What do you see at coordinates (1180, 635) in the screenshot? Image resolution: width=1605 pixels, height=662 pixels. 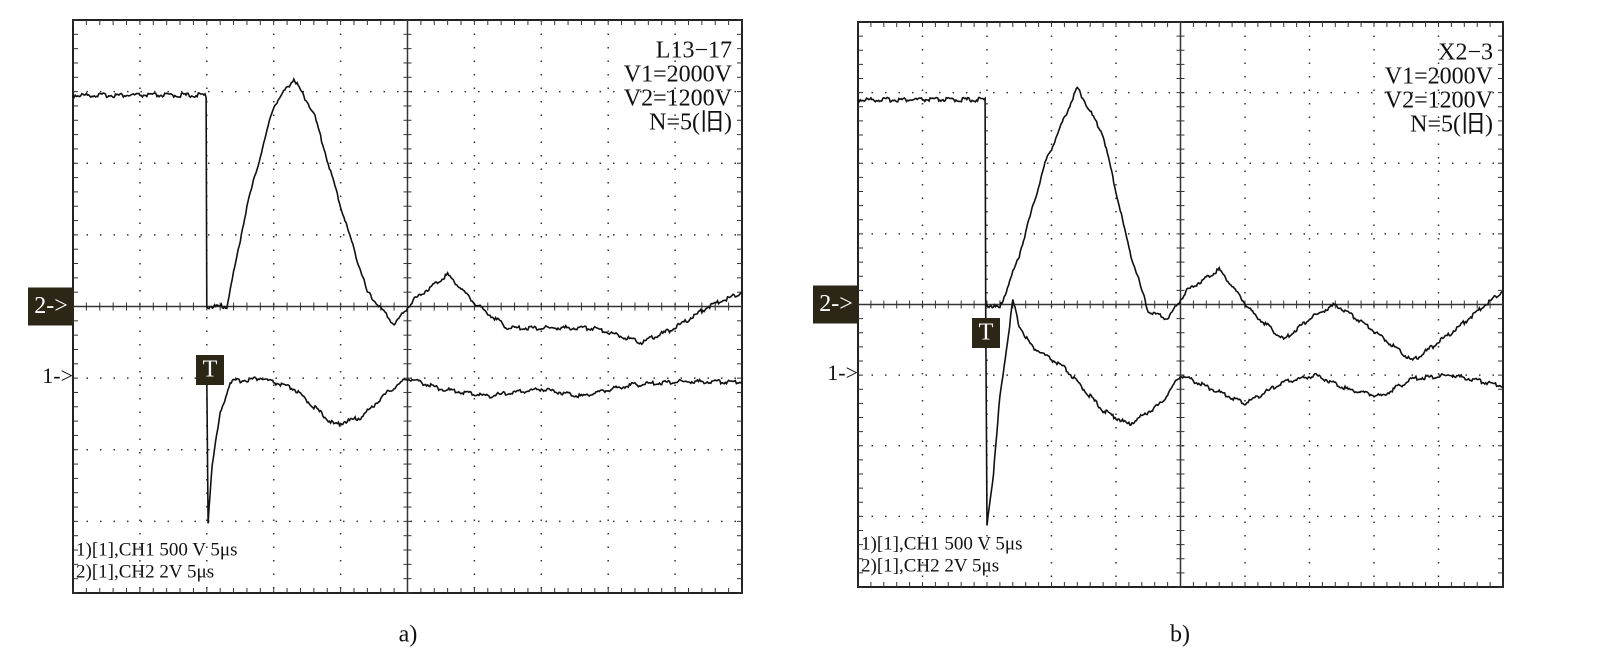 I see `caption: b)` at bounding box center [1180, 635].